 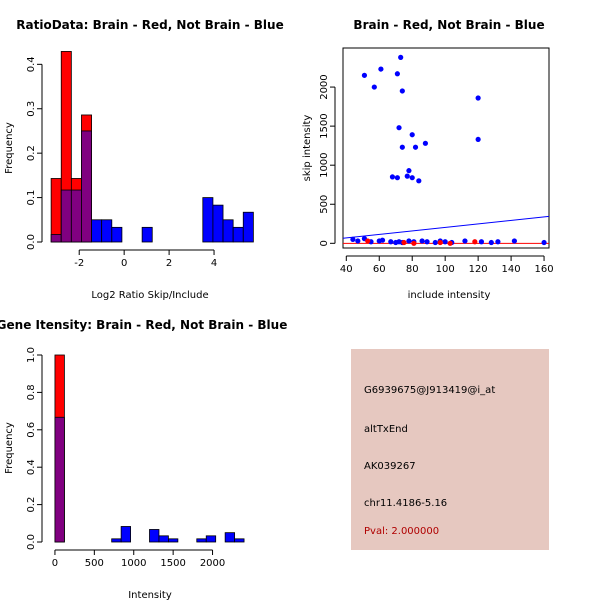 What do you see at coordinates (9, 448) in the screenshot?
I see `intensity-hist-ylabel: Frequency` at bounding box center [9, 448].